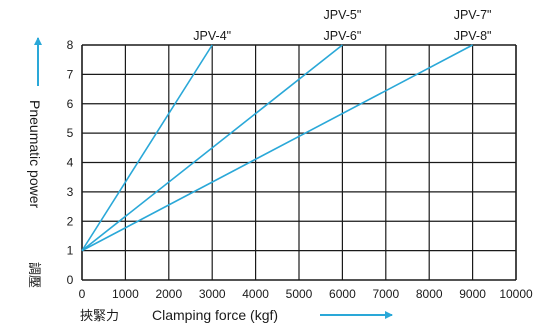 The image size is (555, 327). I want to click on y-tick-label: 4, so click(70, 163).